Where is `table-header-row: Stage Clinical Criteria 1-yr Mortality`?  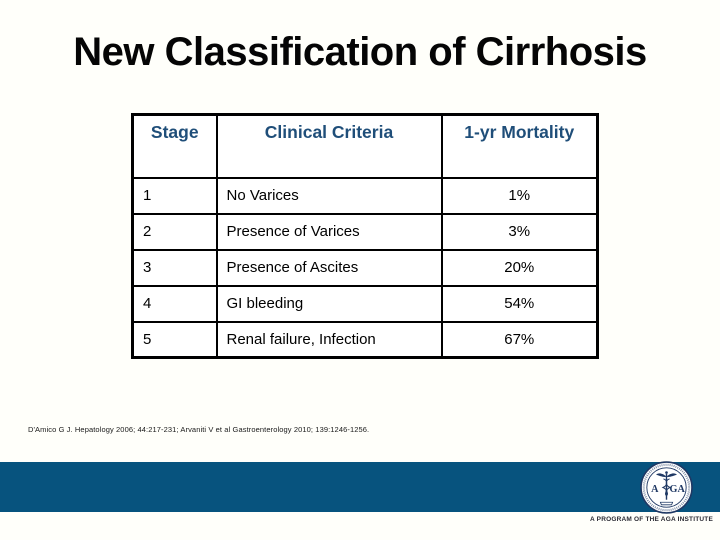 table-header-row: Stage Clinical Criteria 1-yr Mortality is located at coordinates (365, 146).